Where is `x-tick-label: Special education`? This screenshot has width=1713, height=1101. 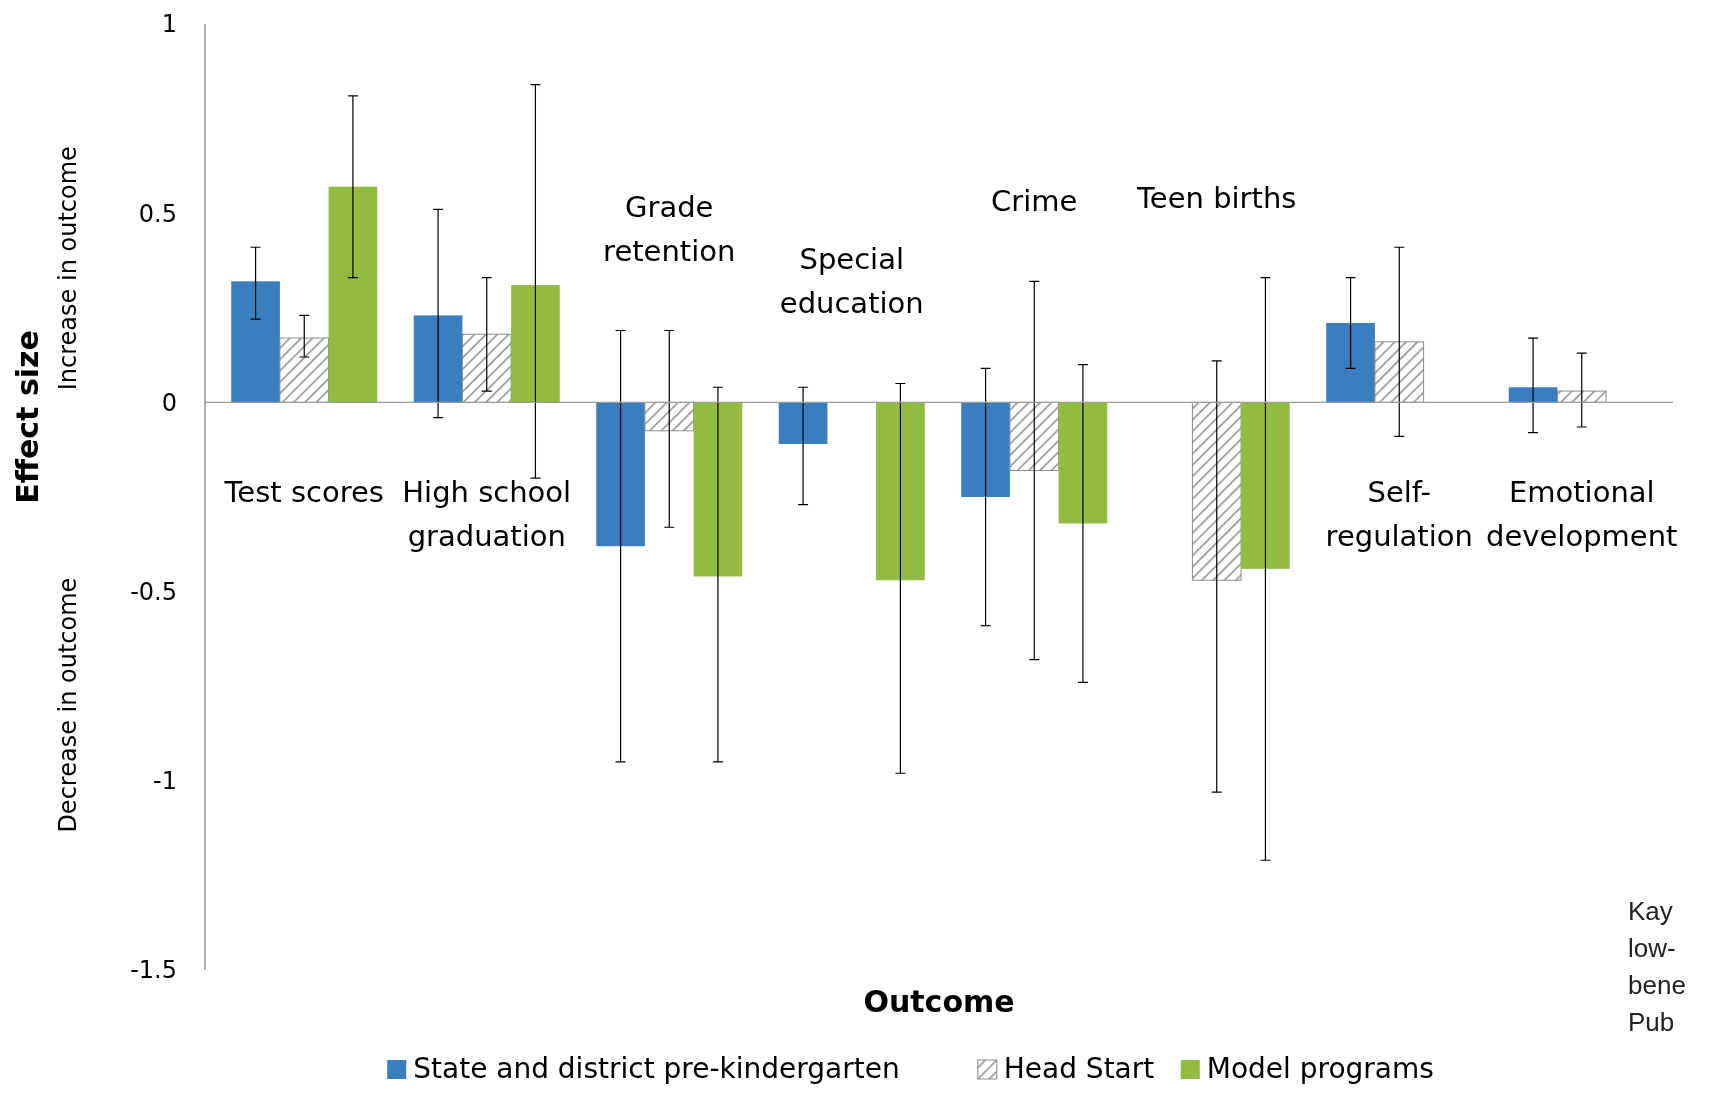
x-tick-label: Special education is located at coordinates (851, 281).